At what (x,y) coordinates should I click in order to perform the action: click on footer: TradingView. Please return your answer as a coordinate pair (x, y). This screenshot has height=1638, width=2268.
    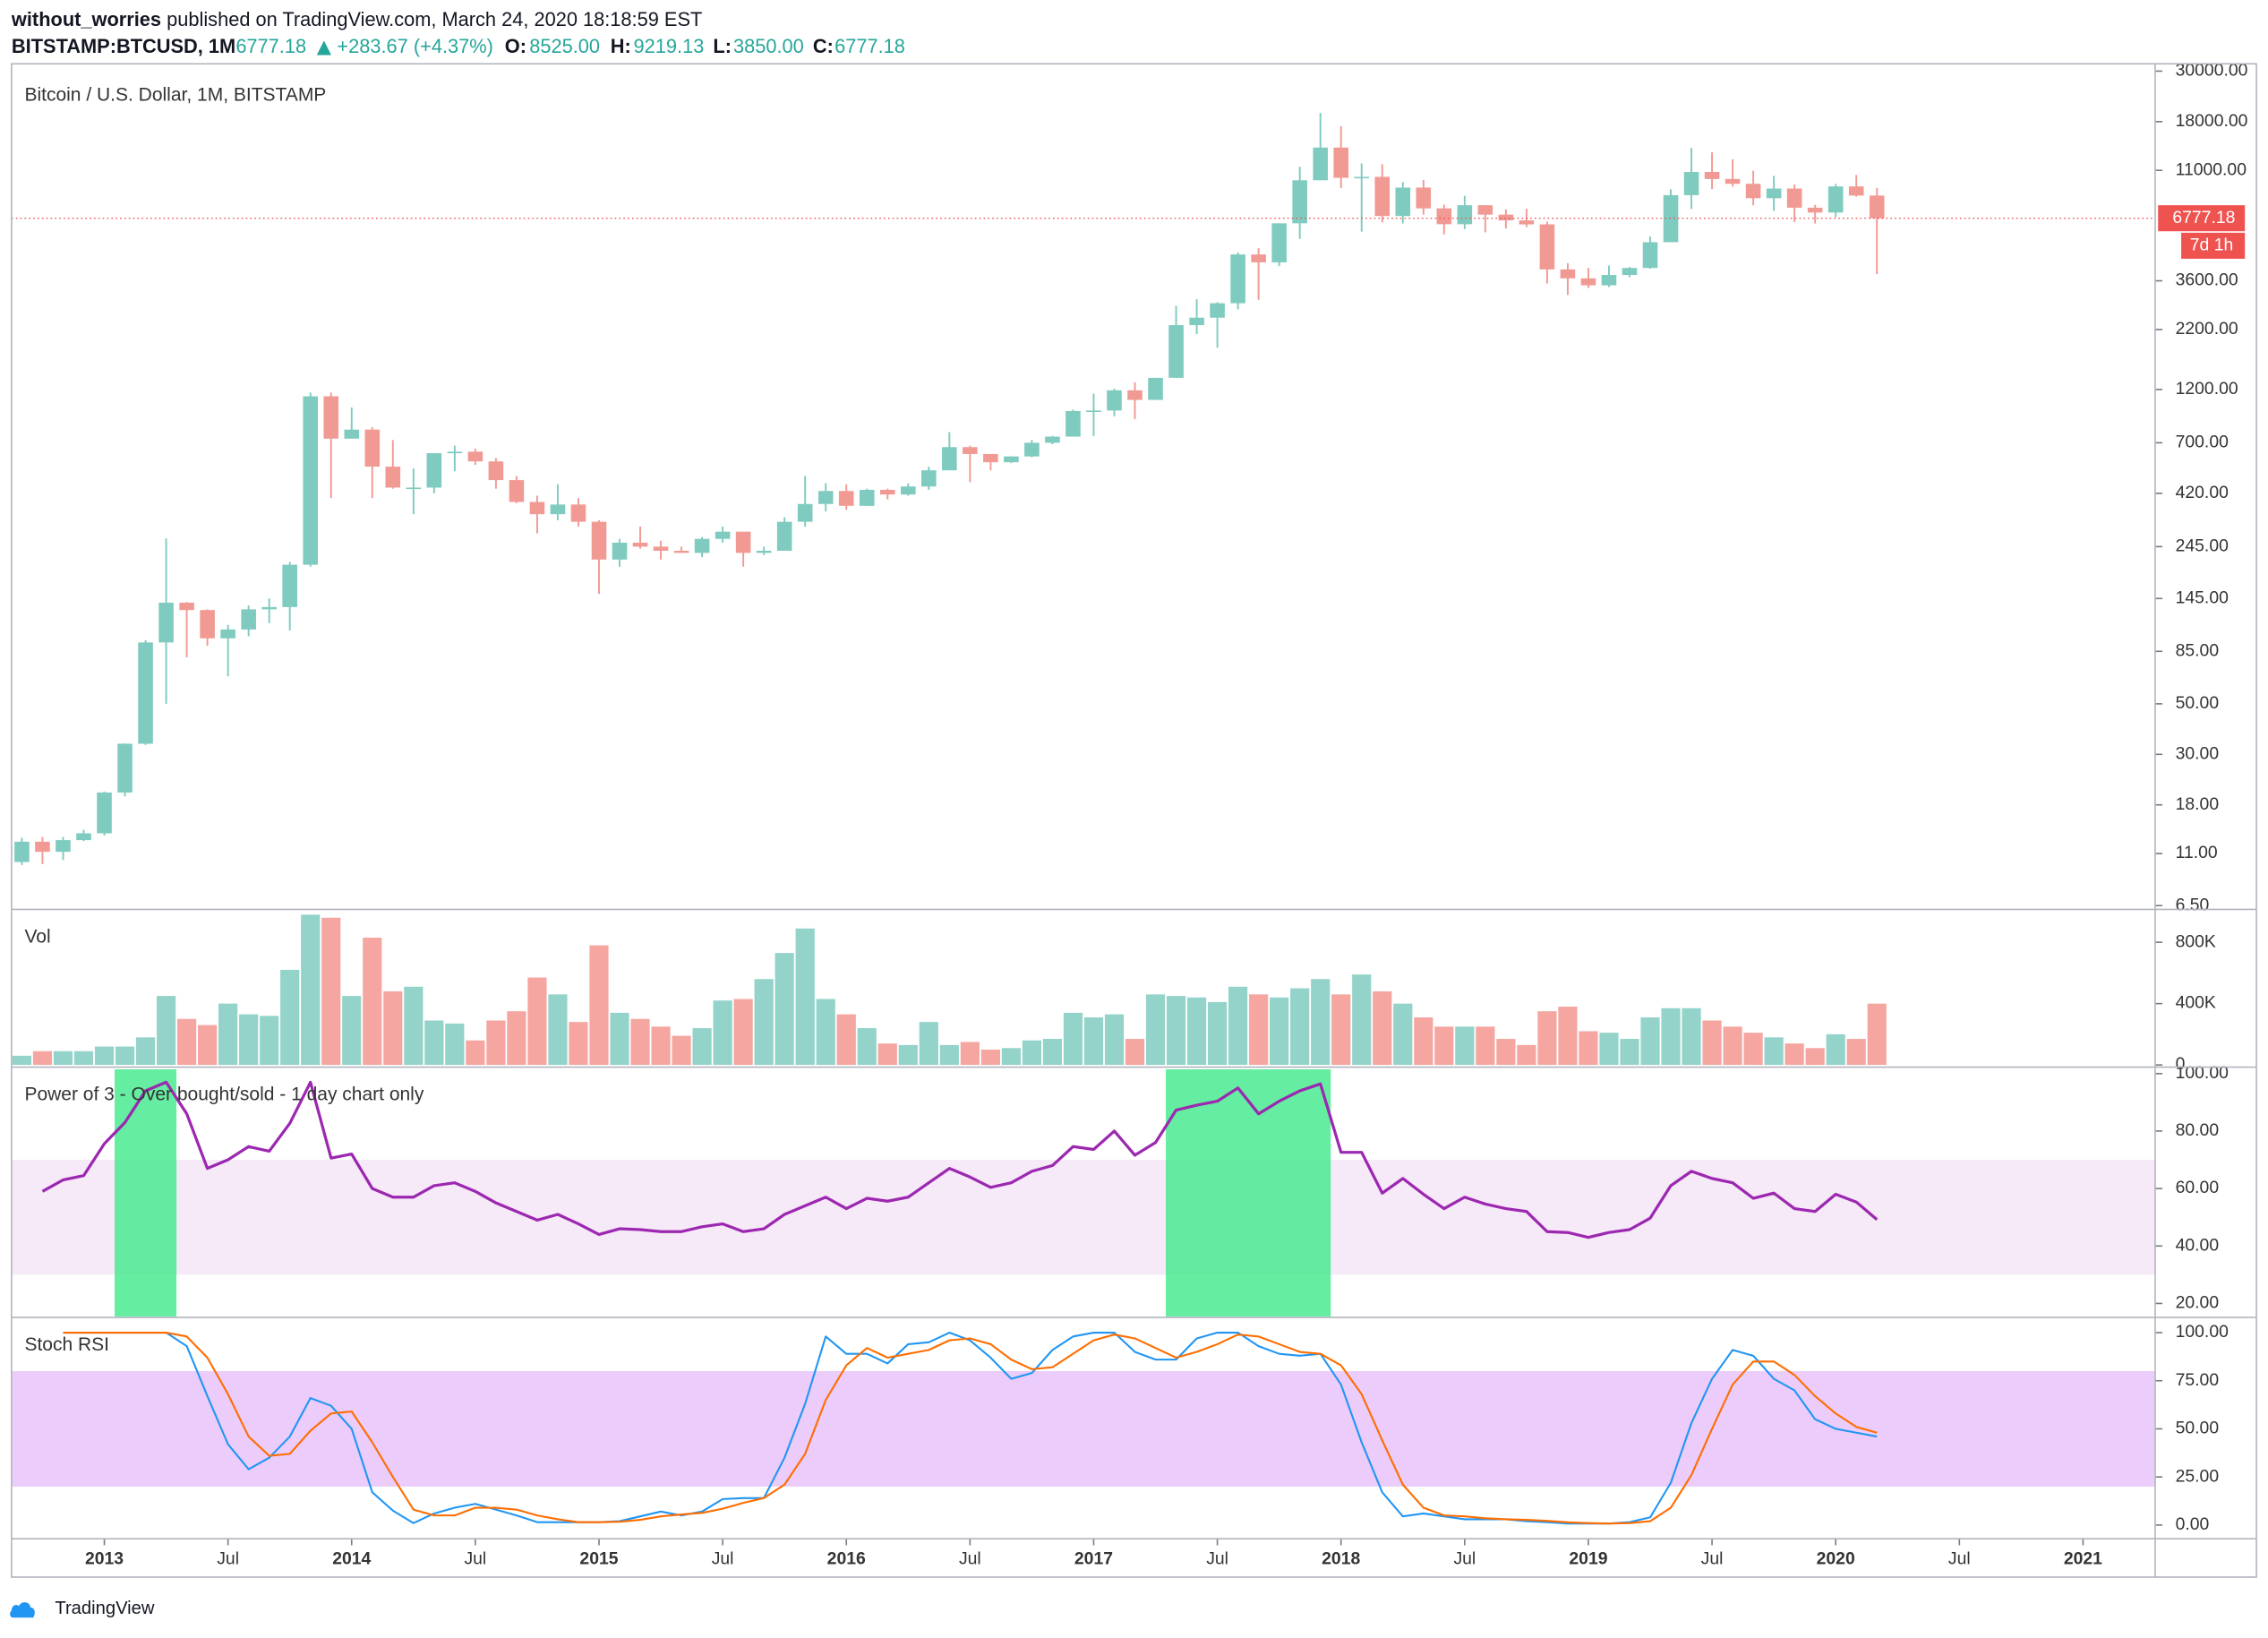
    Looking at the image, I should click on (82, 1608).